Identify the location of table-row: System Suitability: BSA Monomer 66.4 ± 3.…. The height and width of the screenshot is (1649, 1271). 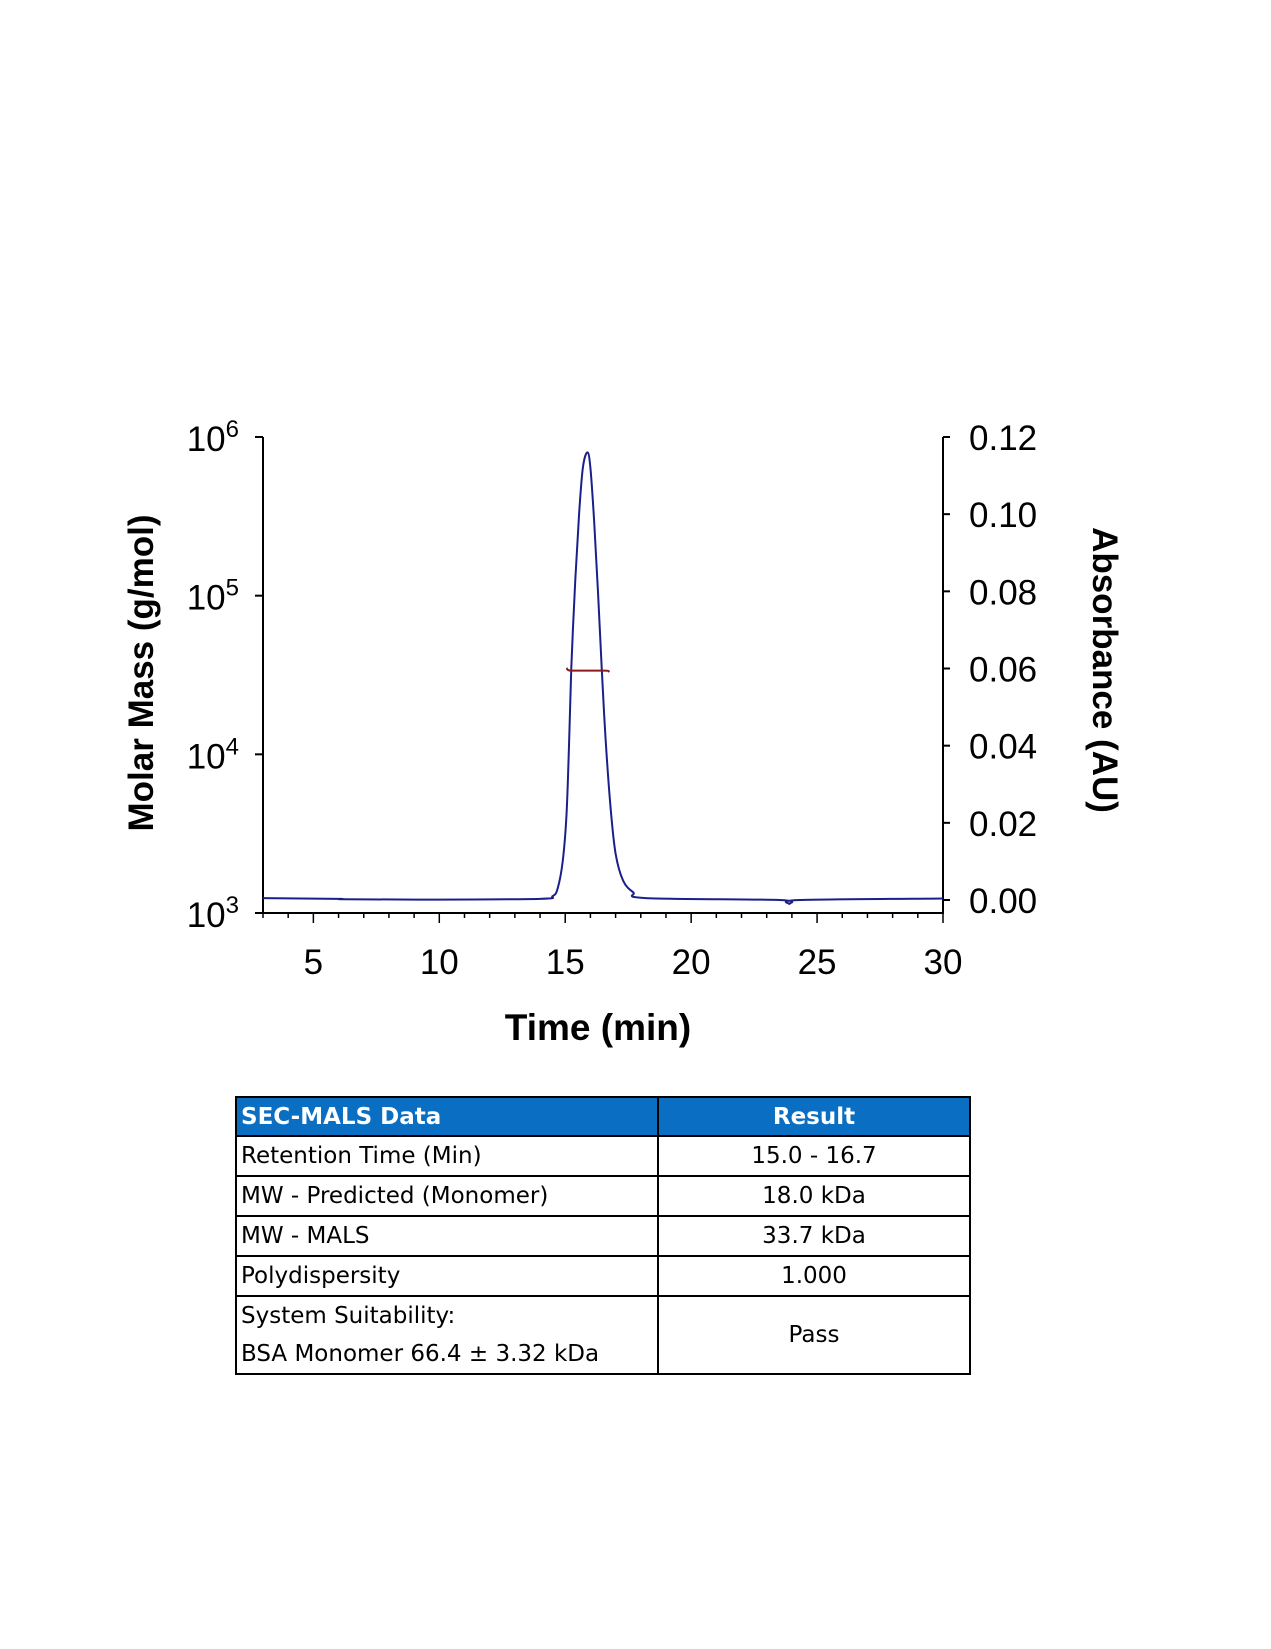
(603, 1335).